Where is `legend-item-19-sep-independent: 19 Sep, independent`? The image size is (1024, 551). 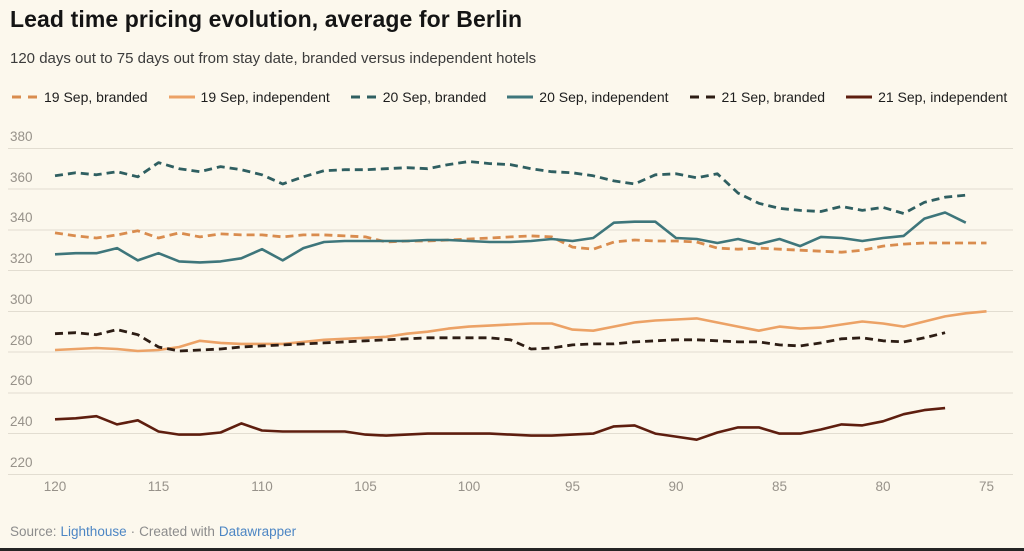
legend-item-19-sep-independent: 19 Sep, independent is located at coordinates (249, 97).